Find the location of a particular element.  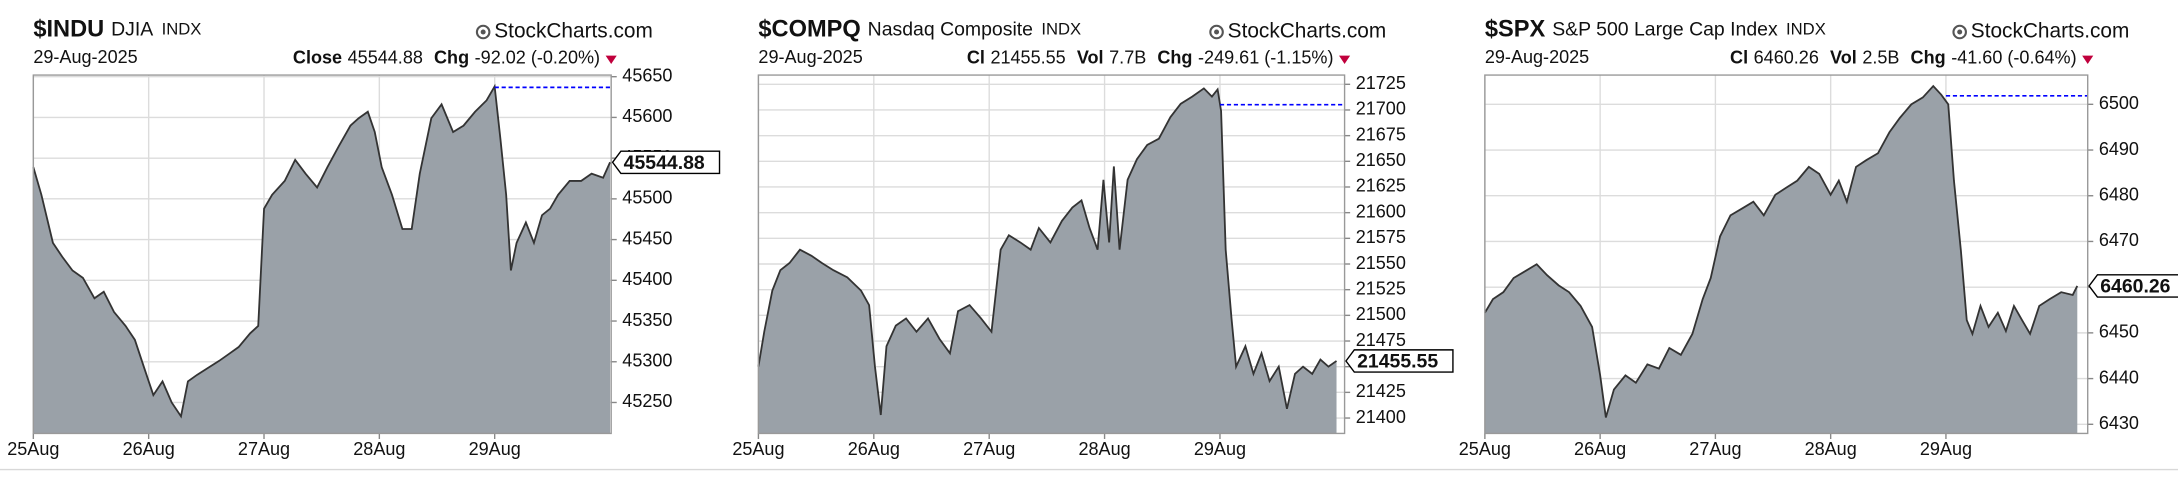

last-value-label: 21455.55 is located at coordinates (1397, 362).